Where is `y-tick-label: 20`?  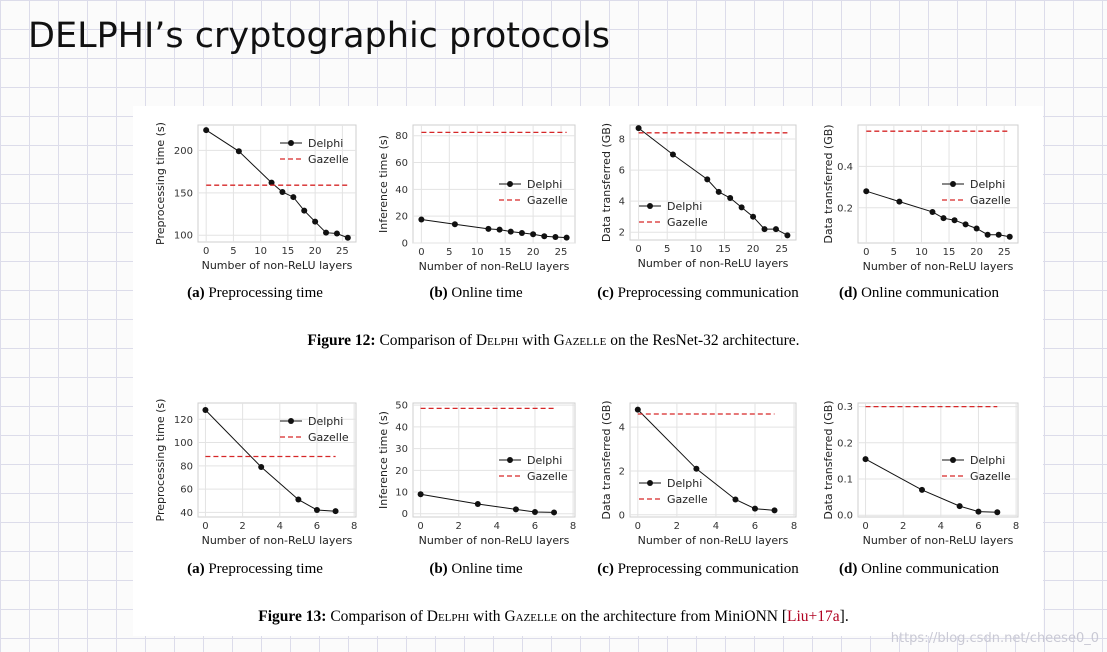 y-tick-label: 20 is located at coordinates (401, 217).